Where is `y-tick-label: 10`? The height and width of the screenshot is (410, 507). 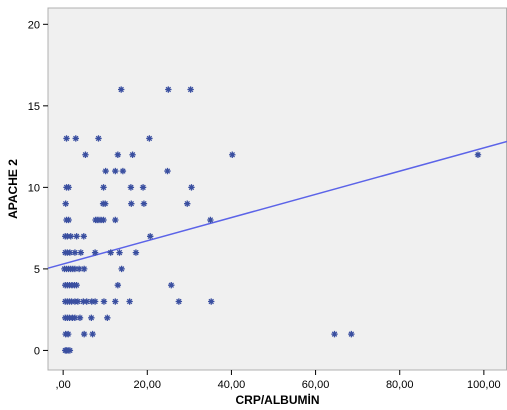 y-tick-label: 10 is located at coordinates (34, 188).